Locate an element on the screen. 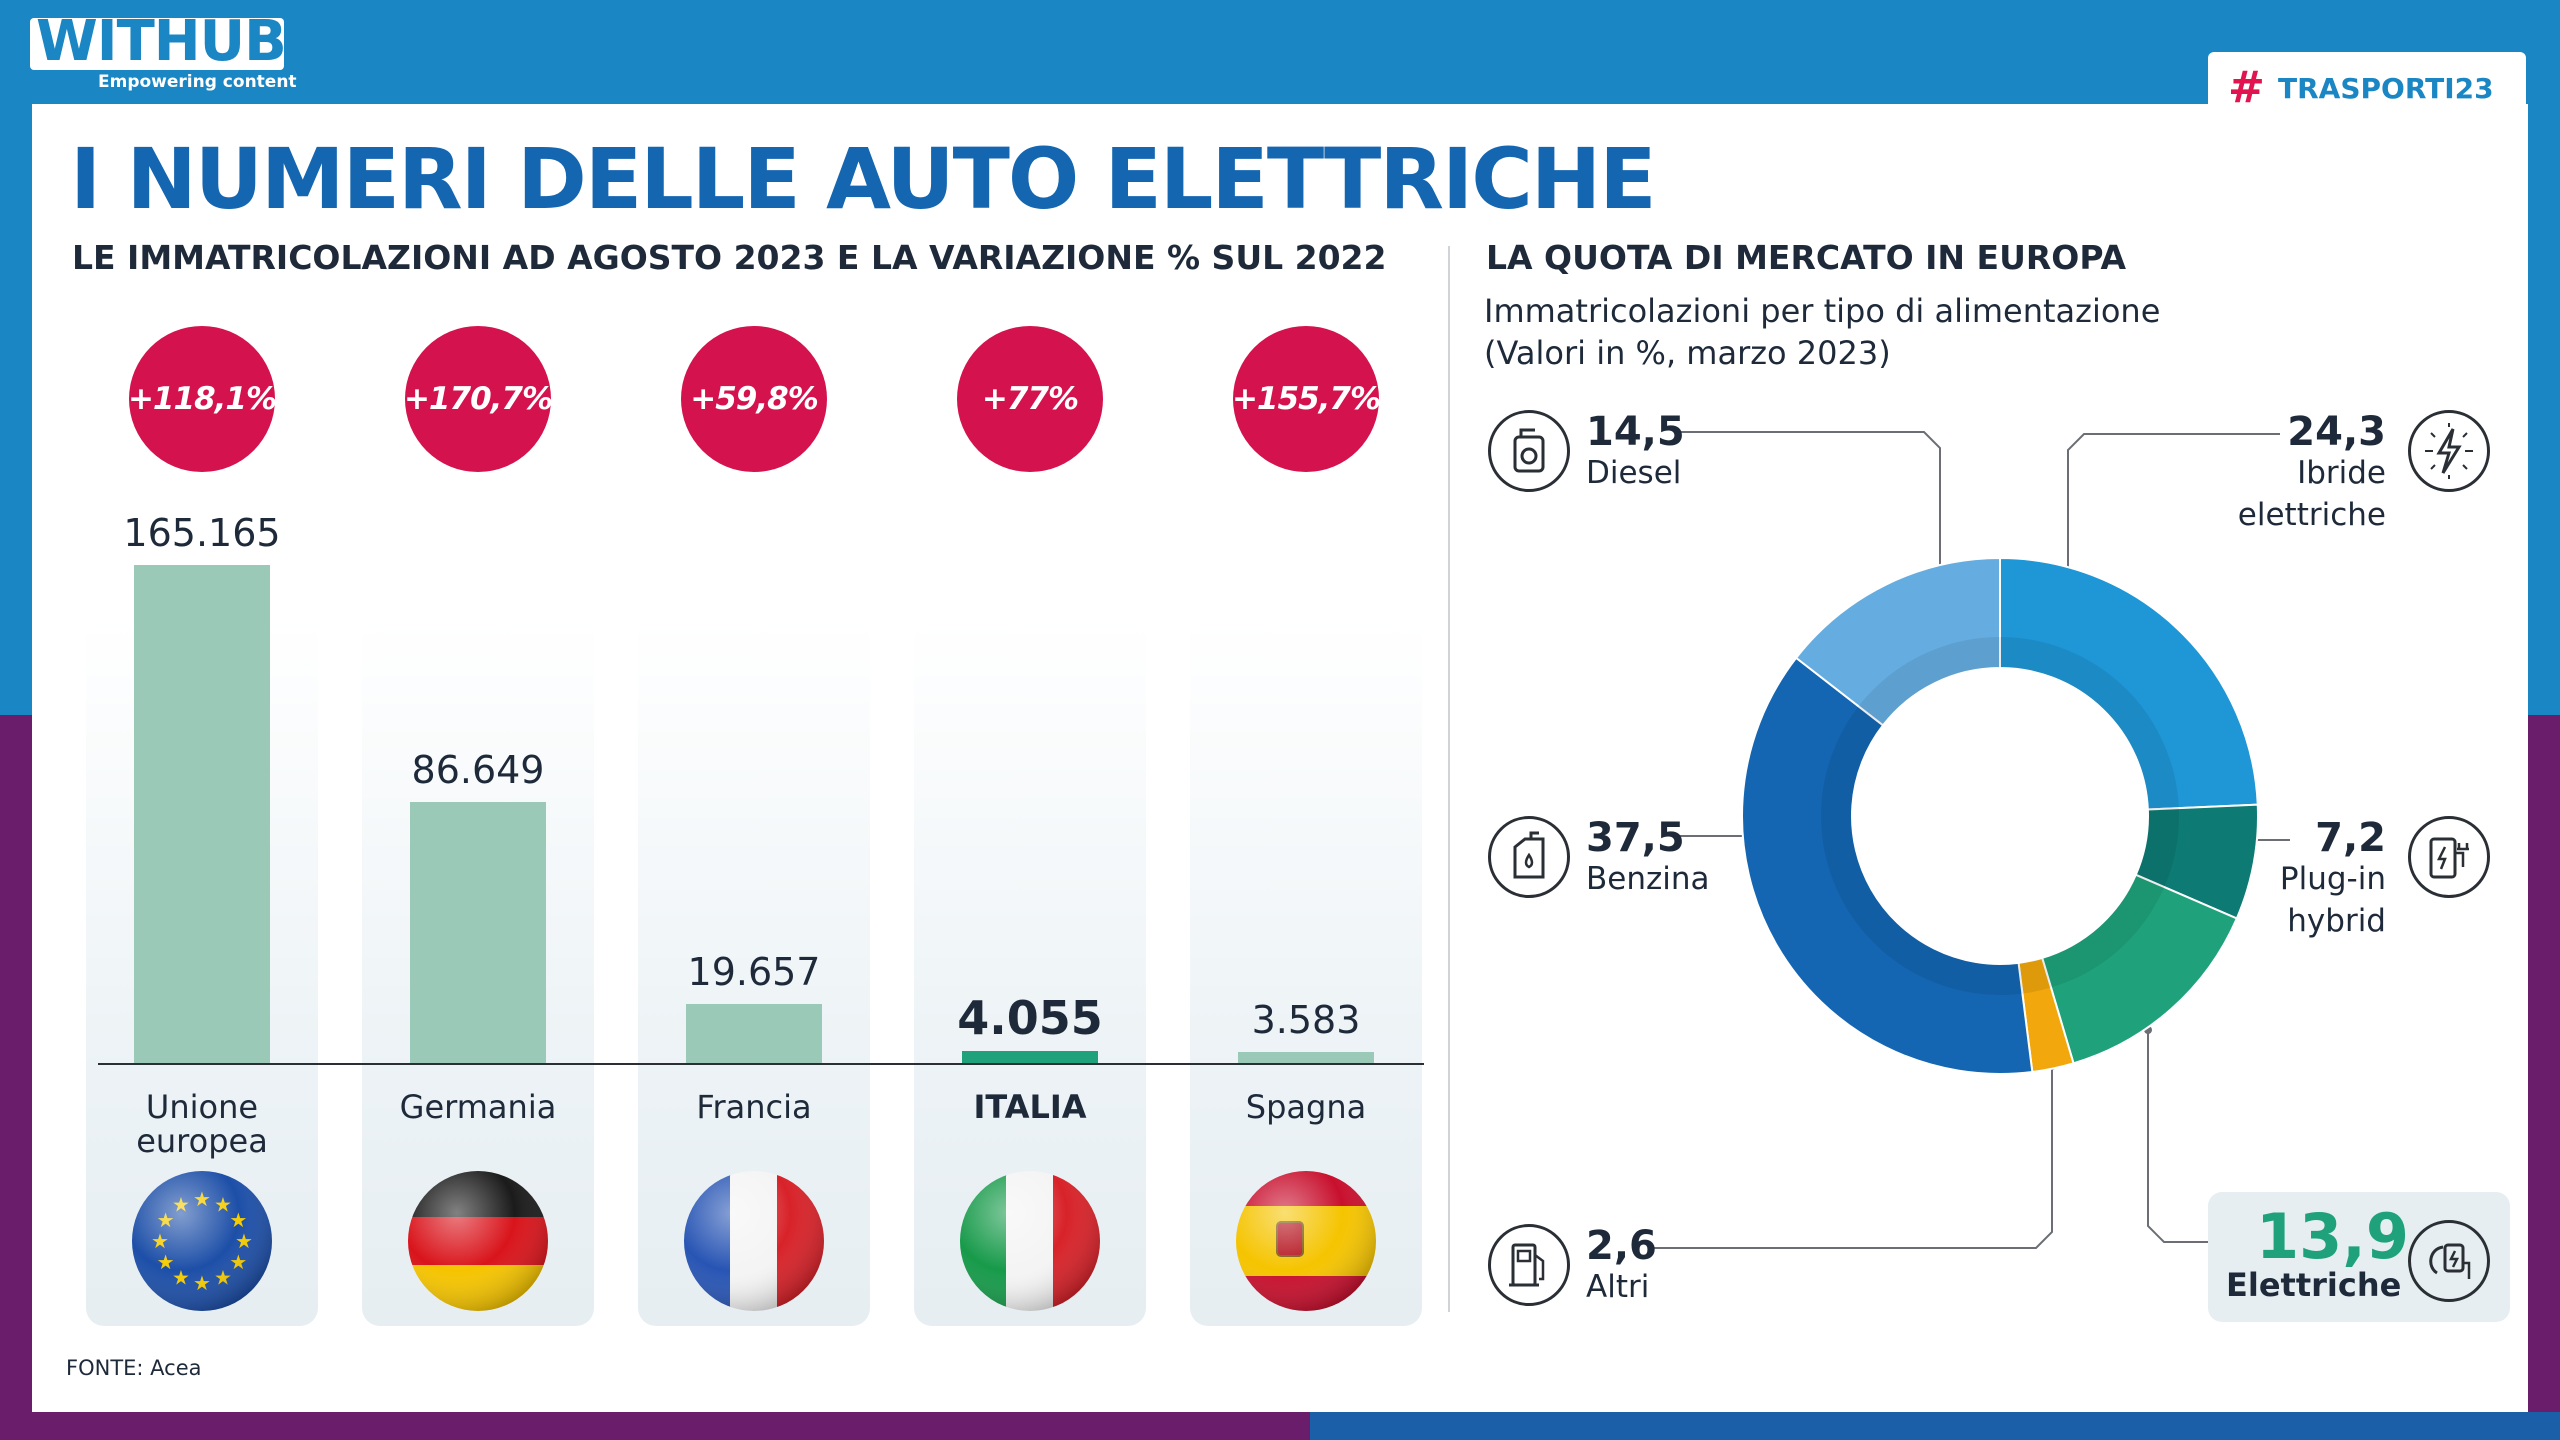  brand-logo-box is located at coordinates (157, 44).